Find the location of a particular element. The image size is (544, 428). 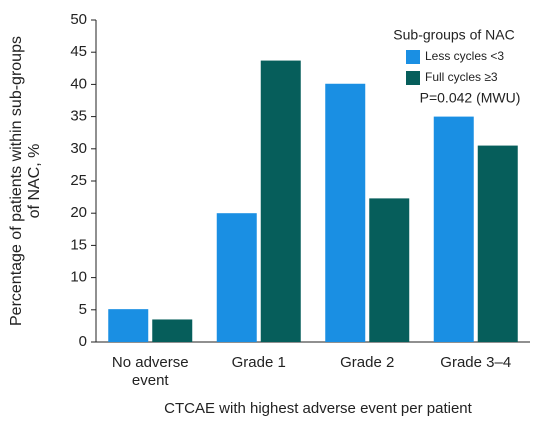

x-tick-label: Grade 2 is located at coordinates (367, 362).